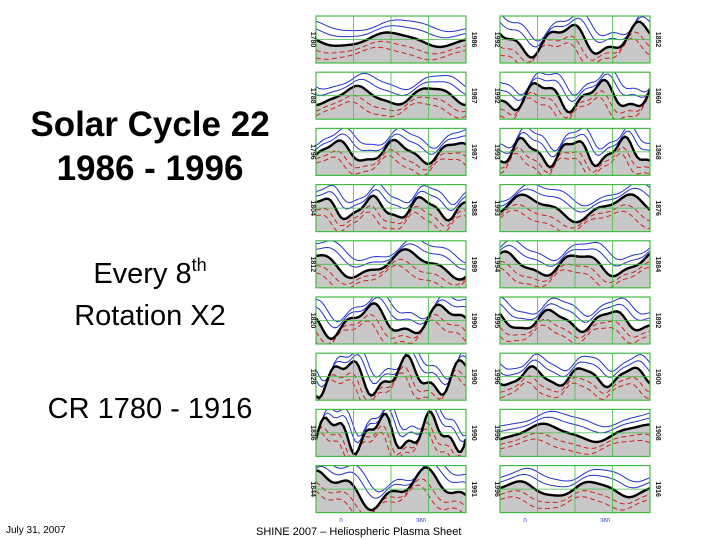  I want to click on carrington-label: 1995, so click(496, 321).